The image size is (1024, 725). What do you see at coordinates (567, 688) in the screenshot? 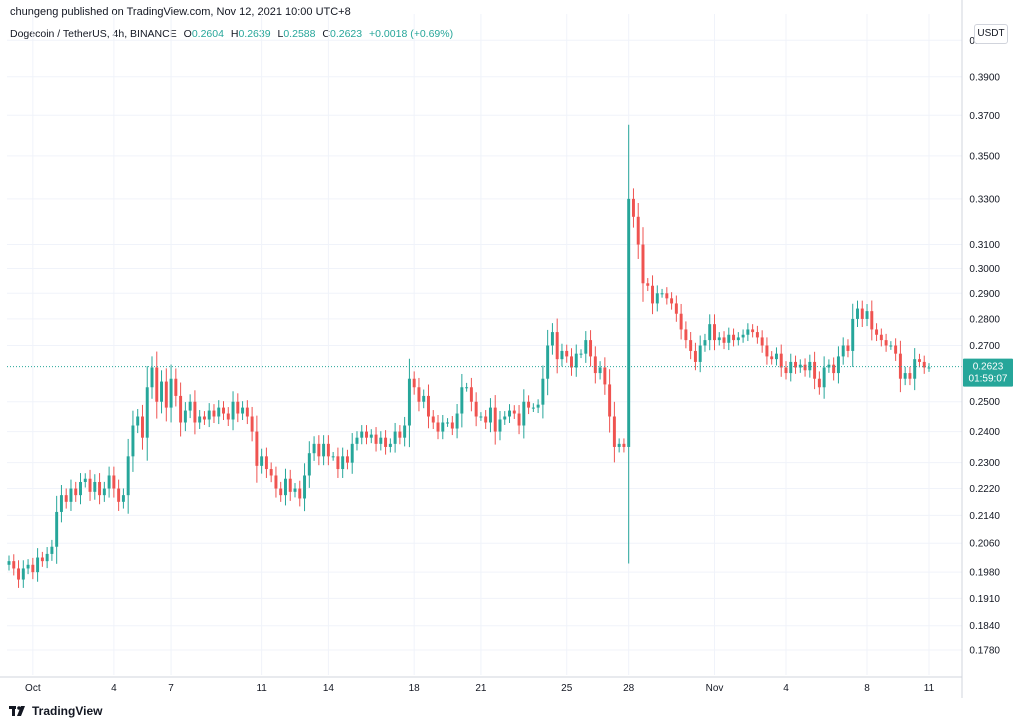
I see `time-tick-label: 25` at bounding box center [567, 688].